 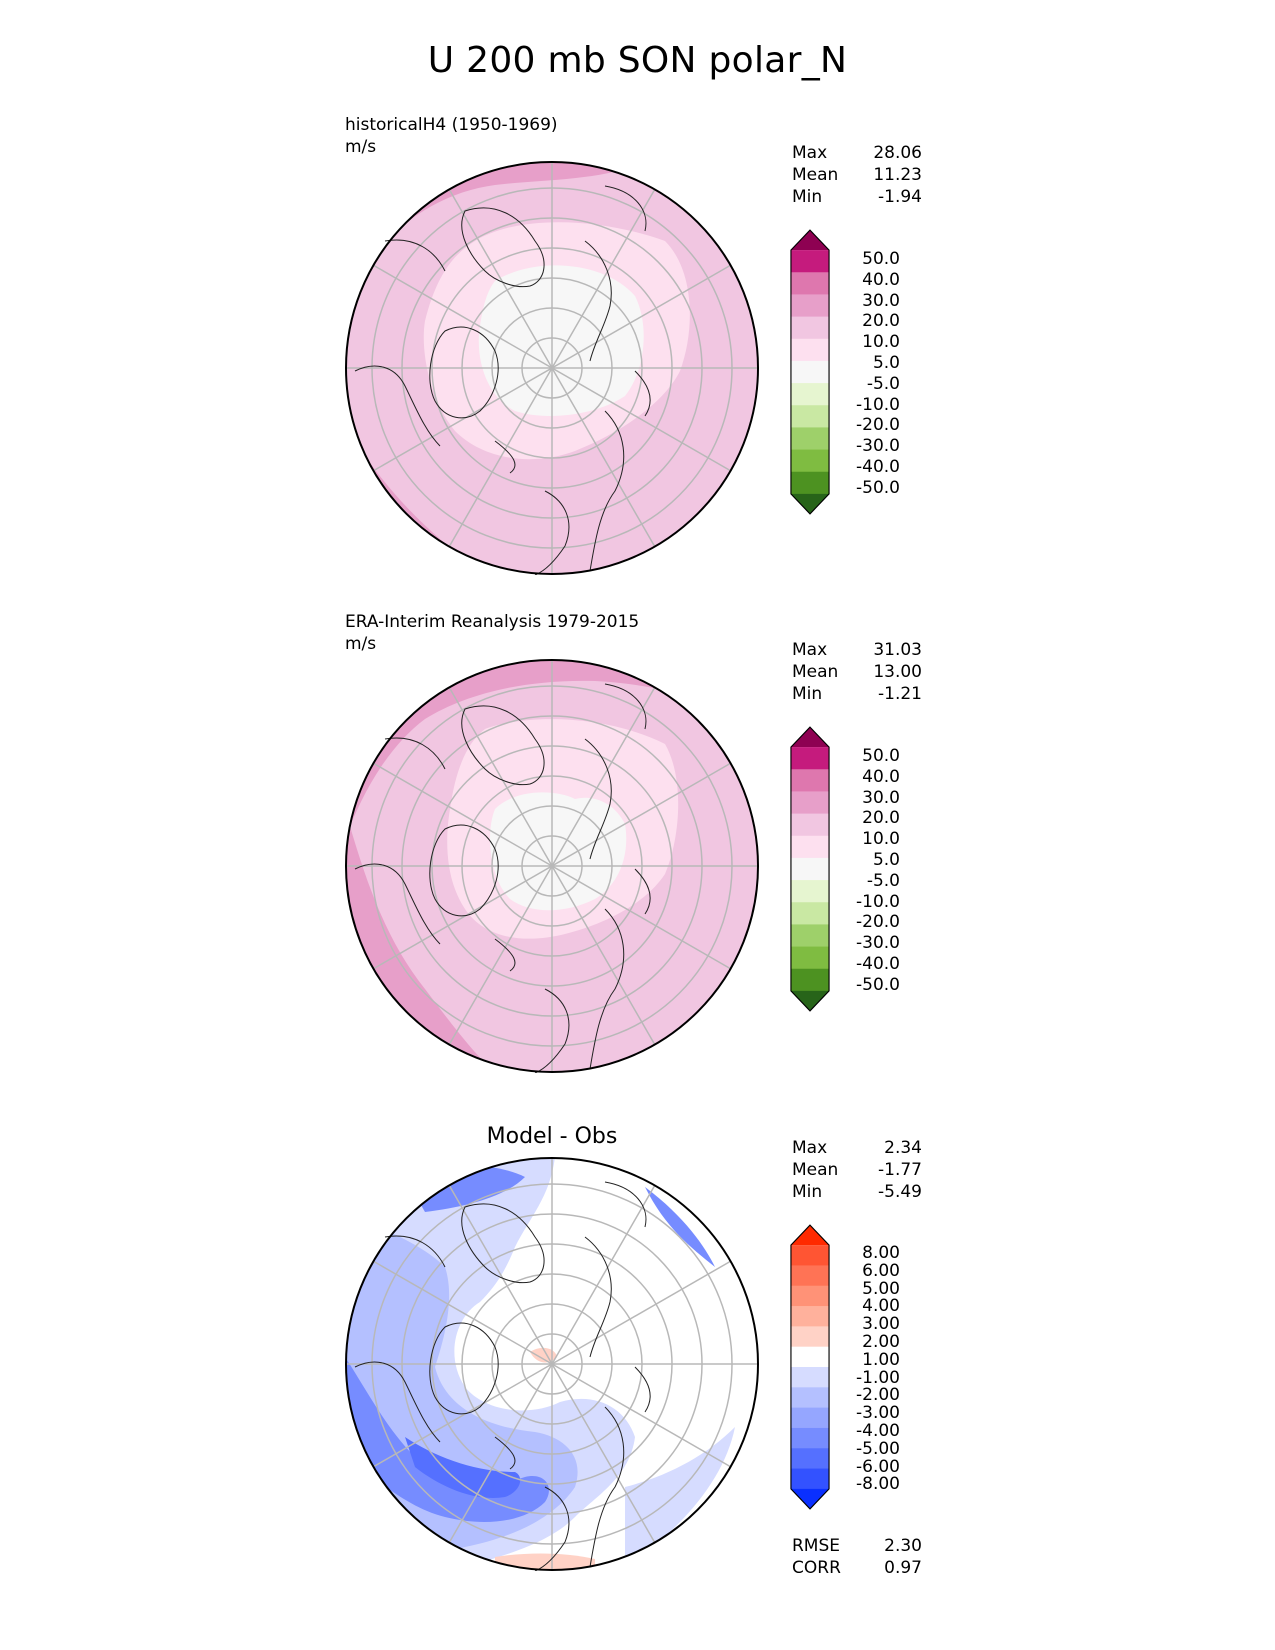 I want to click on panel-1-units: m/s, so click(x=361, y=147).